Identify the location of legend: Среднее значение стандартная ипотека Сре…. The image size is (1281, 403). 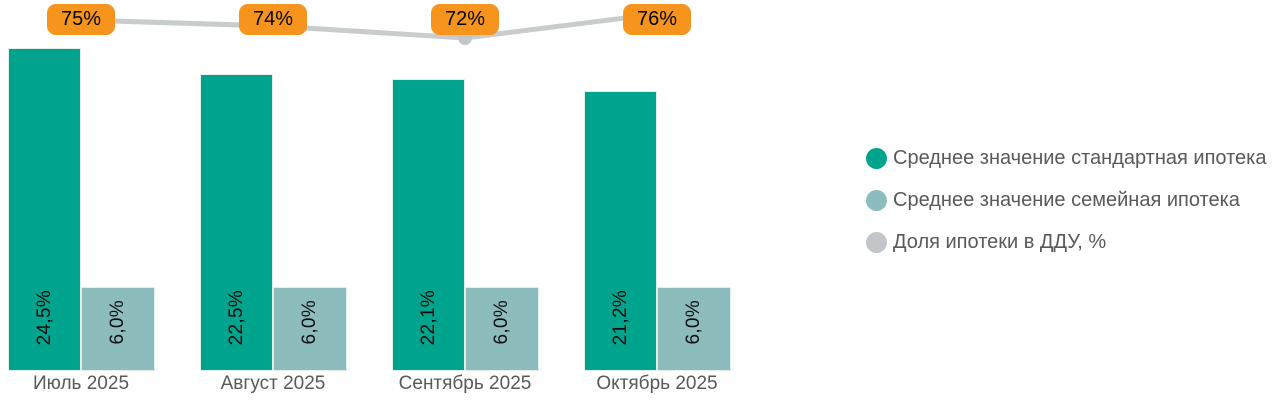
(1066, 200).